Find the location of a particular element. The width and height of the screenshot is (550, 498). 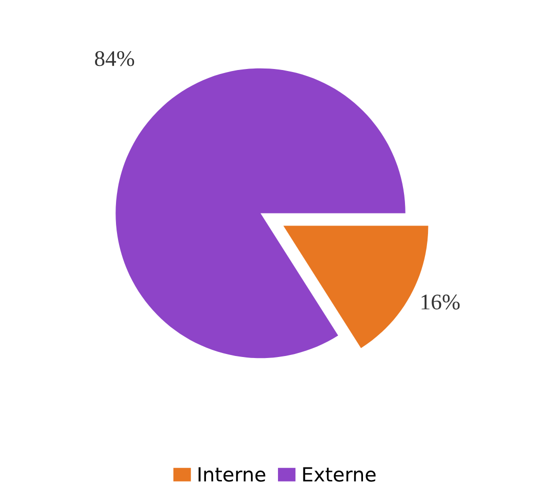

data-label: 16% is located at coordinates (441, 302).